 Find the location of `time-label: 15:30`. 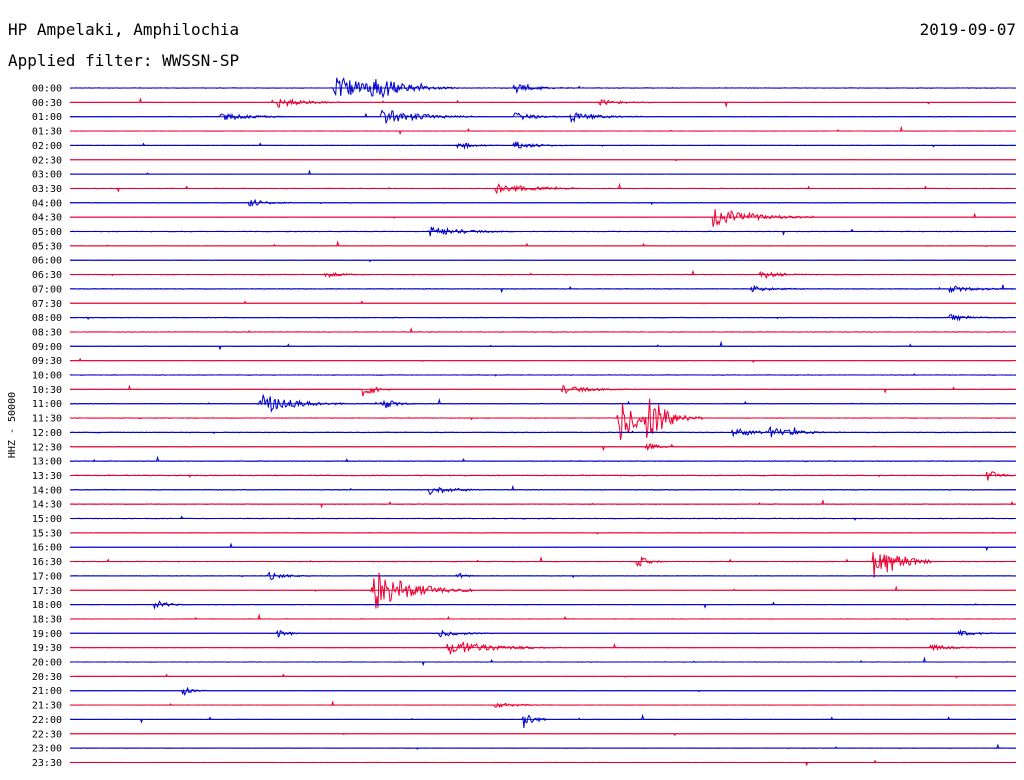

time-label: 15:30 is located at coordinates (47, 533).